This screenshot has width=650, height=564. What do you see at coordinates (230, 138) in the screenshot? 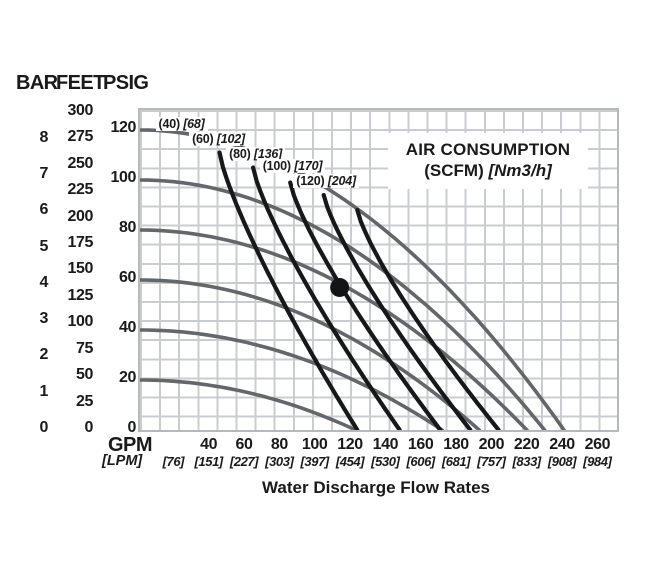
I see `air-curve-label-nm3h: [102]` at bounding box center [230, 138].